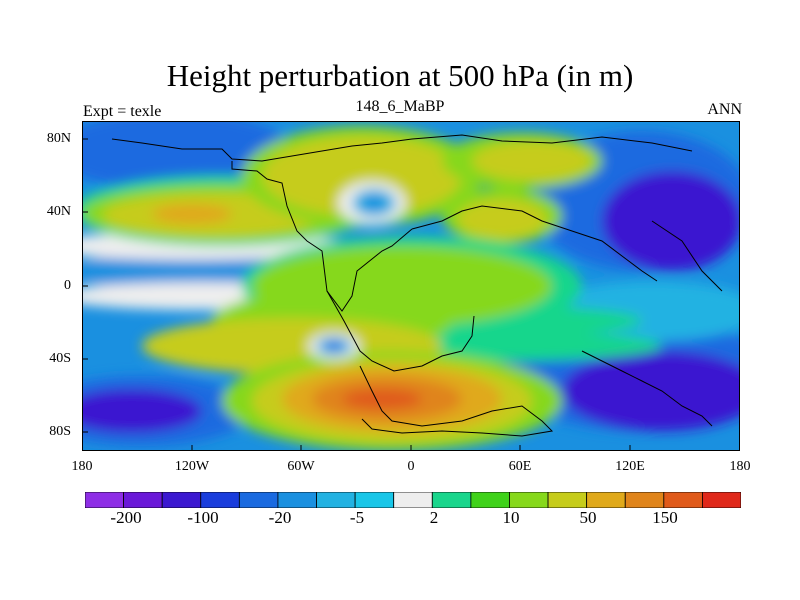  I want to click on colorbar-label-2: 2, so click(434, 517).